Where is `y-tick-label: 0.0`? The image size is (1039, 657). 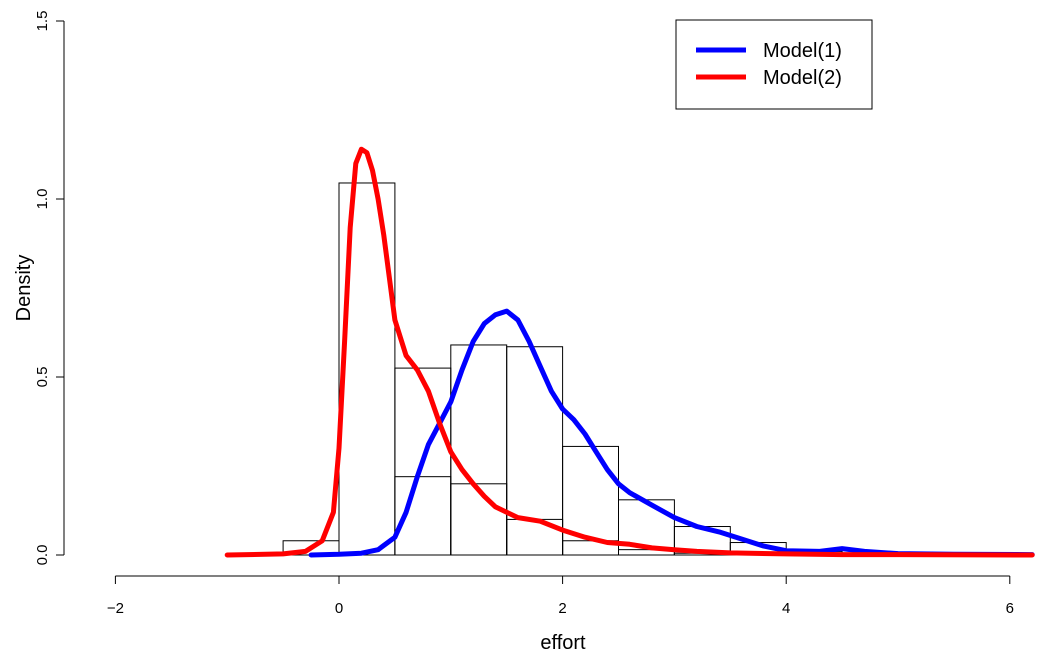 y-tick-label: 0.0 is located at coordinates (42, 555).